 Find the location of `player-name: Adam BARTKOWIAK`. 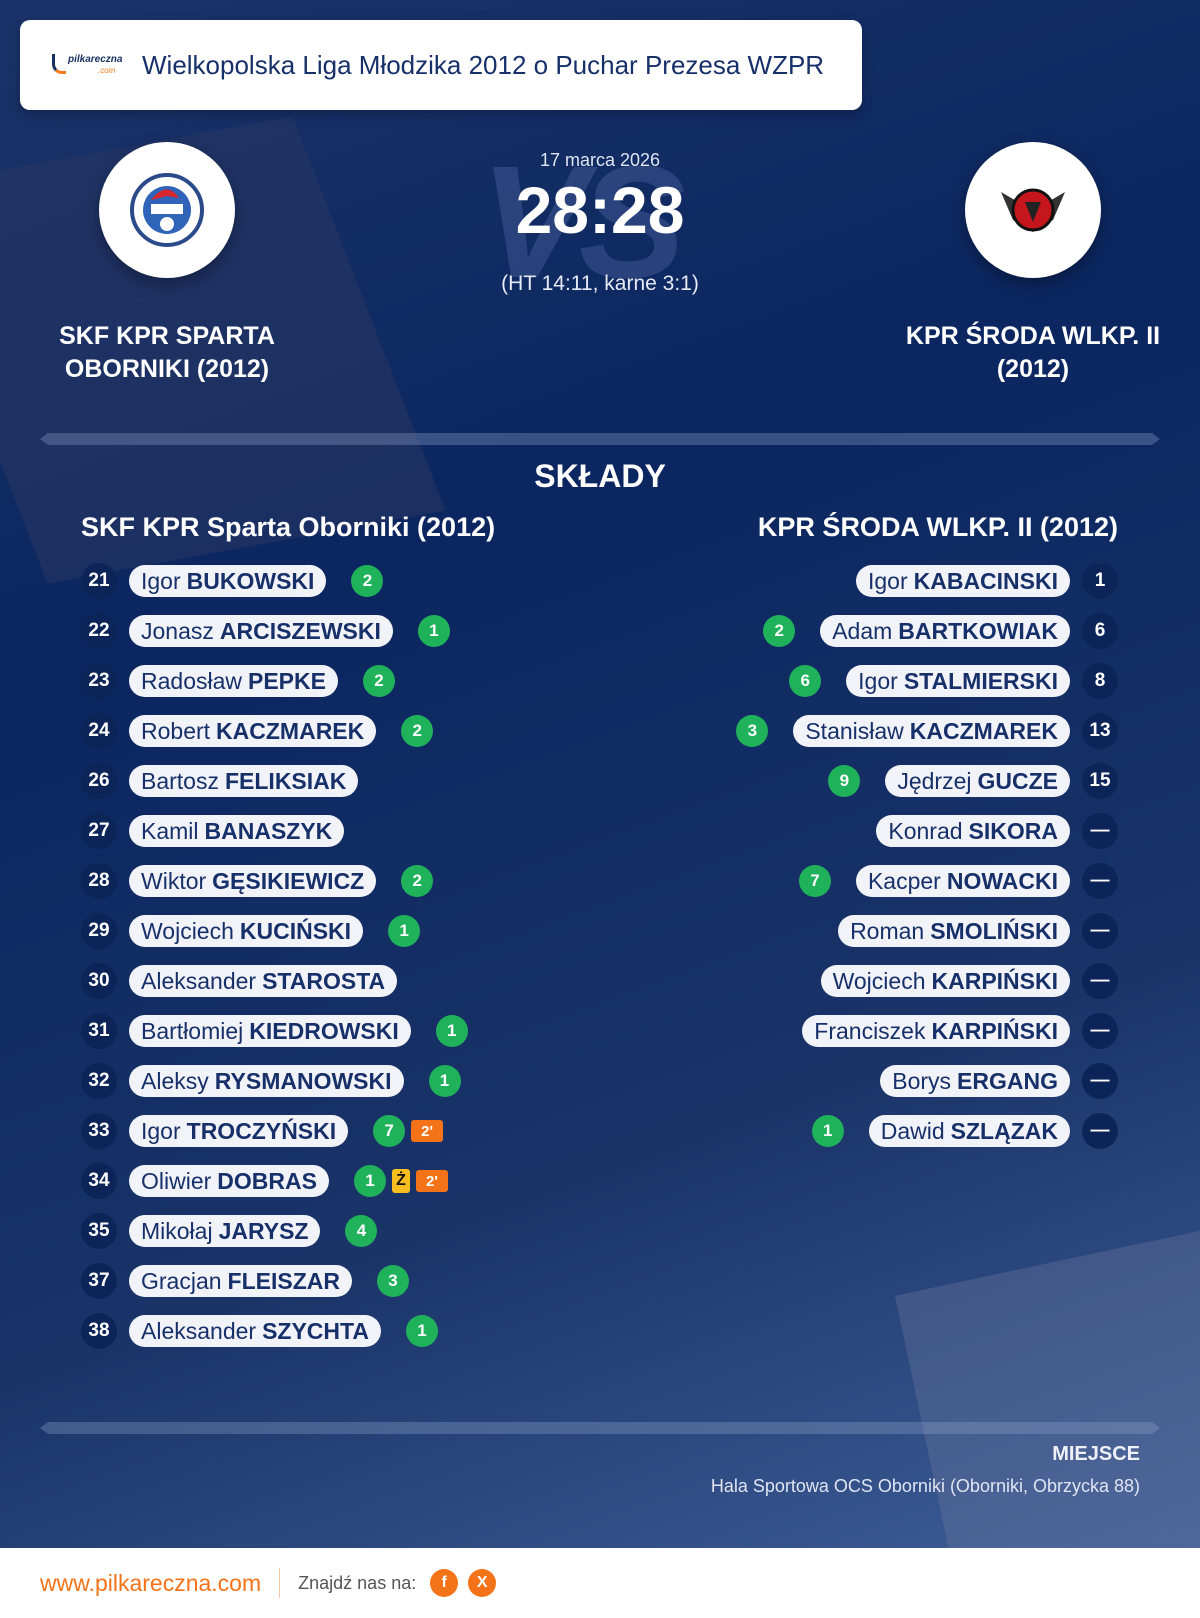

player-name: Adam BARTKOWIAK is located at coordinates (945, 631).